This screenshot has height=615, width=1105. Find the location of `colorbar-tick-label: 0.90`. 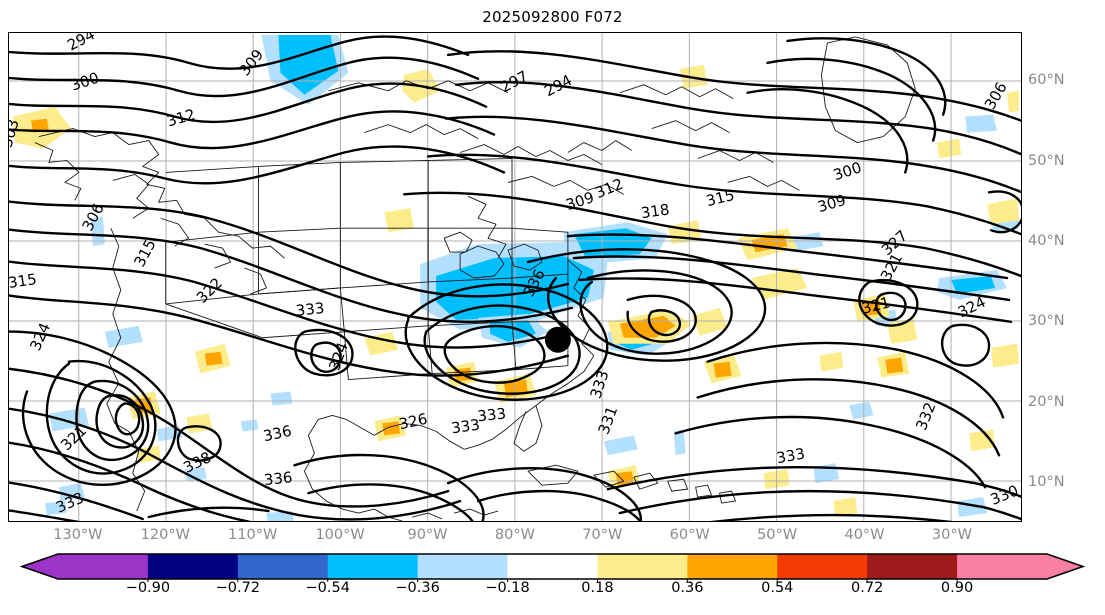

colorbar-tick-label: 0.90 is located at coordinates (957, 588).